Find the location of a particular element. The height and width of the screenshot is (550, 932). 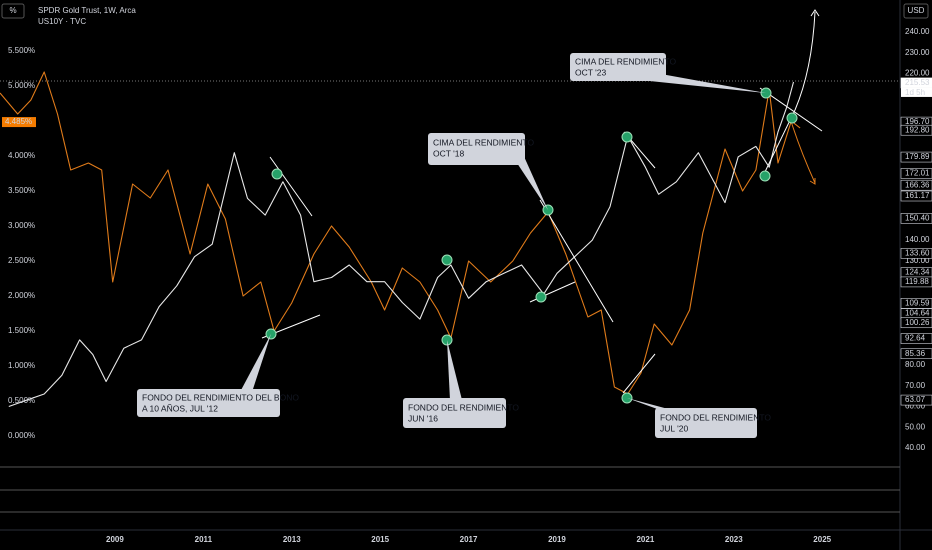

y-tick-label: 1.500% is located at coordinates (21, 330).